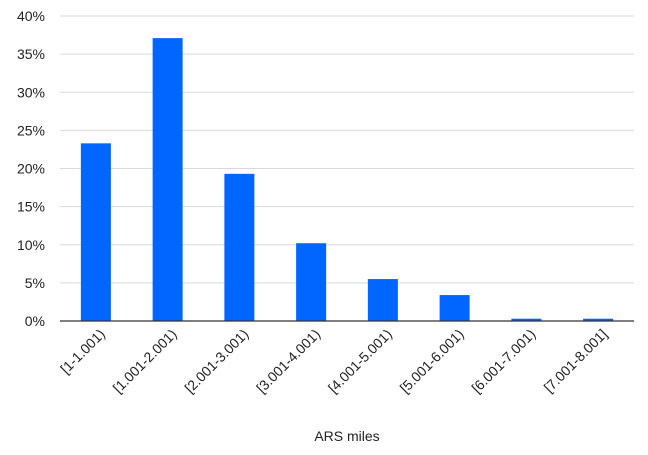 The image size is (648, 455). What do you see at coordinates (432, 361) in the screenshot?
I see `x-tick-label: [5.001-6.001)` at bounding box center [432, 361].